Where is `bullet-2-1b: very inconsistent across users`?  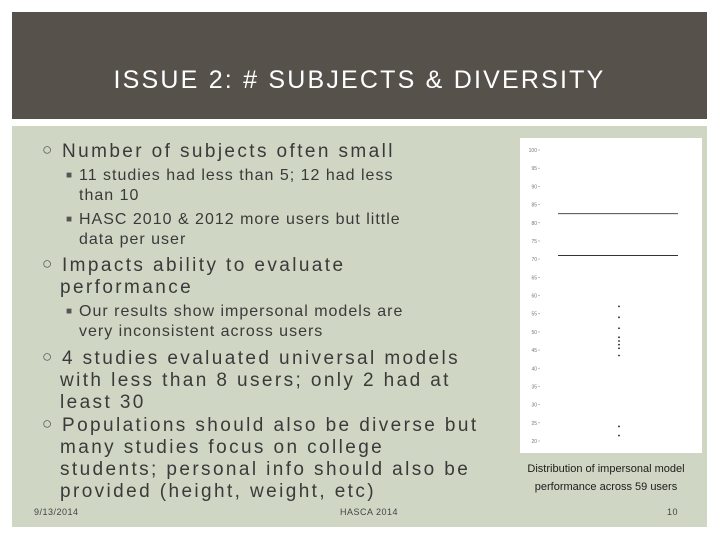 bullet-2-1b: very inconsistent across users is located at coordinates (201, 331).